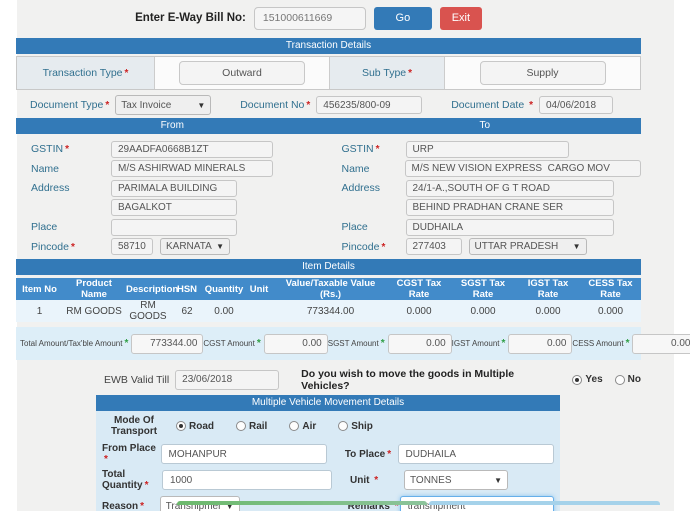  What do you see at coordinates (243, 454) in the screenshot?
I see `from-place-mv-input` at bounding box center [243, 454].